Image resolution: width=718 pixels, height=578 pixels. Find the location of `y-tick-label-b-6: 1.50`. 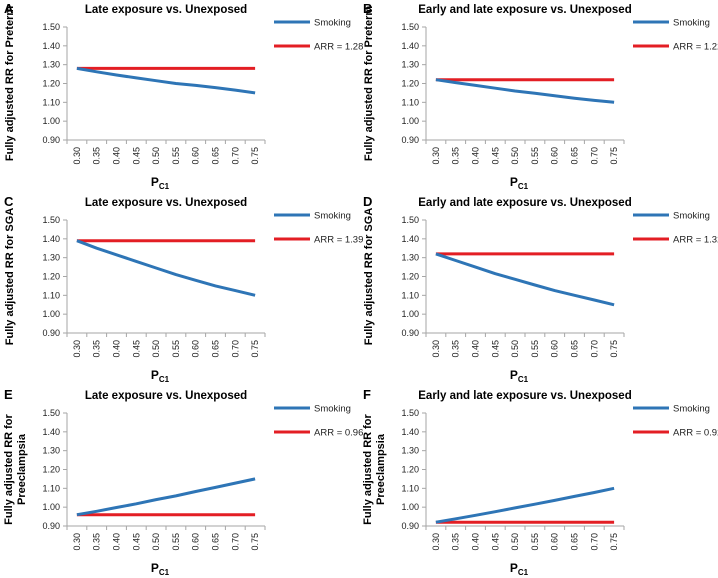

y-tick-label-b-6: 1.50 is located at coordinates (410, 27).